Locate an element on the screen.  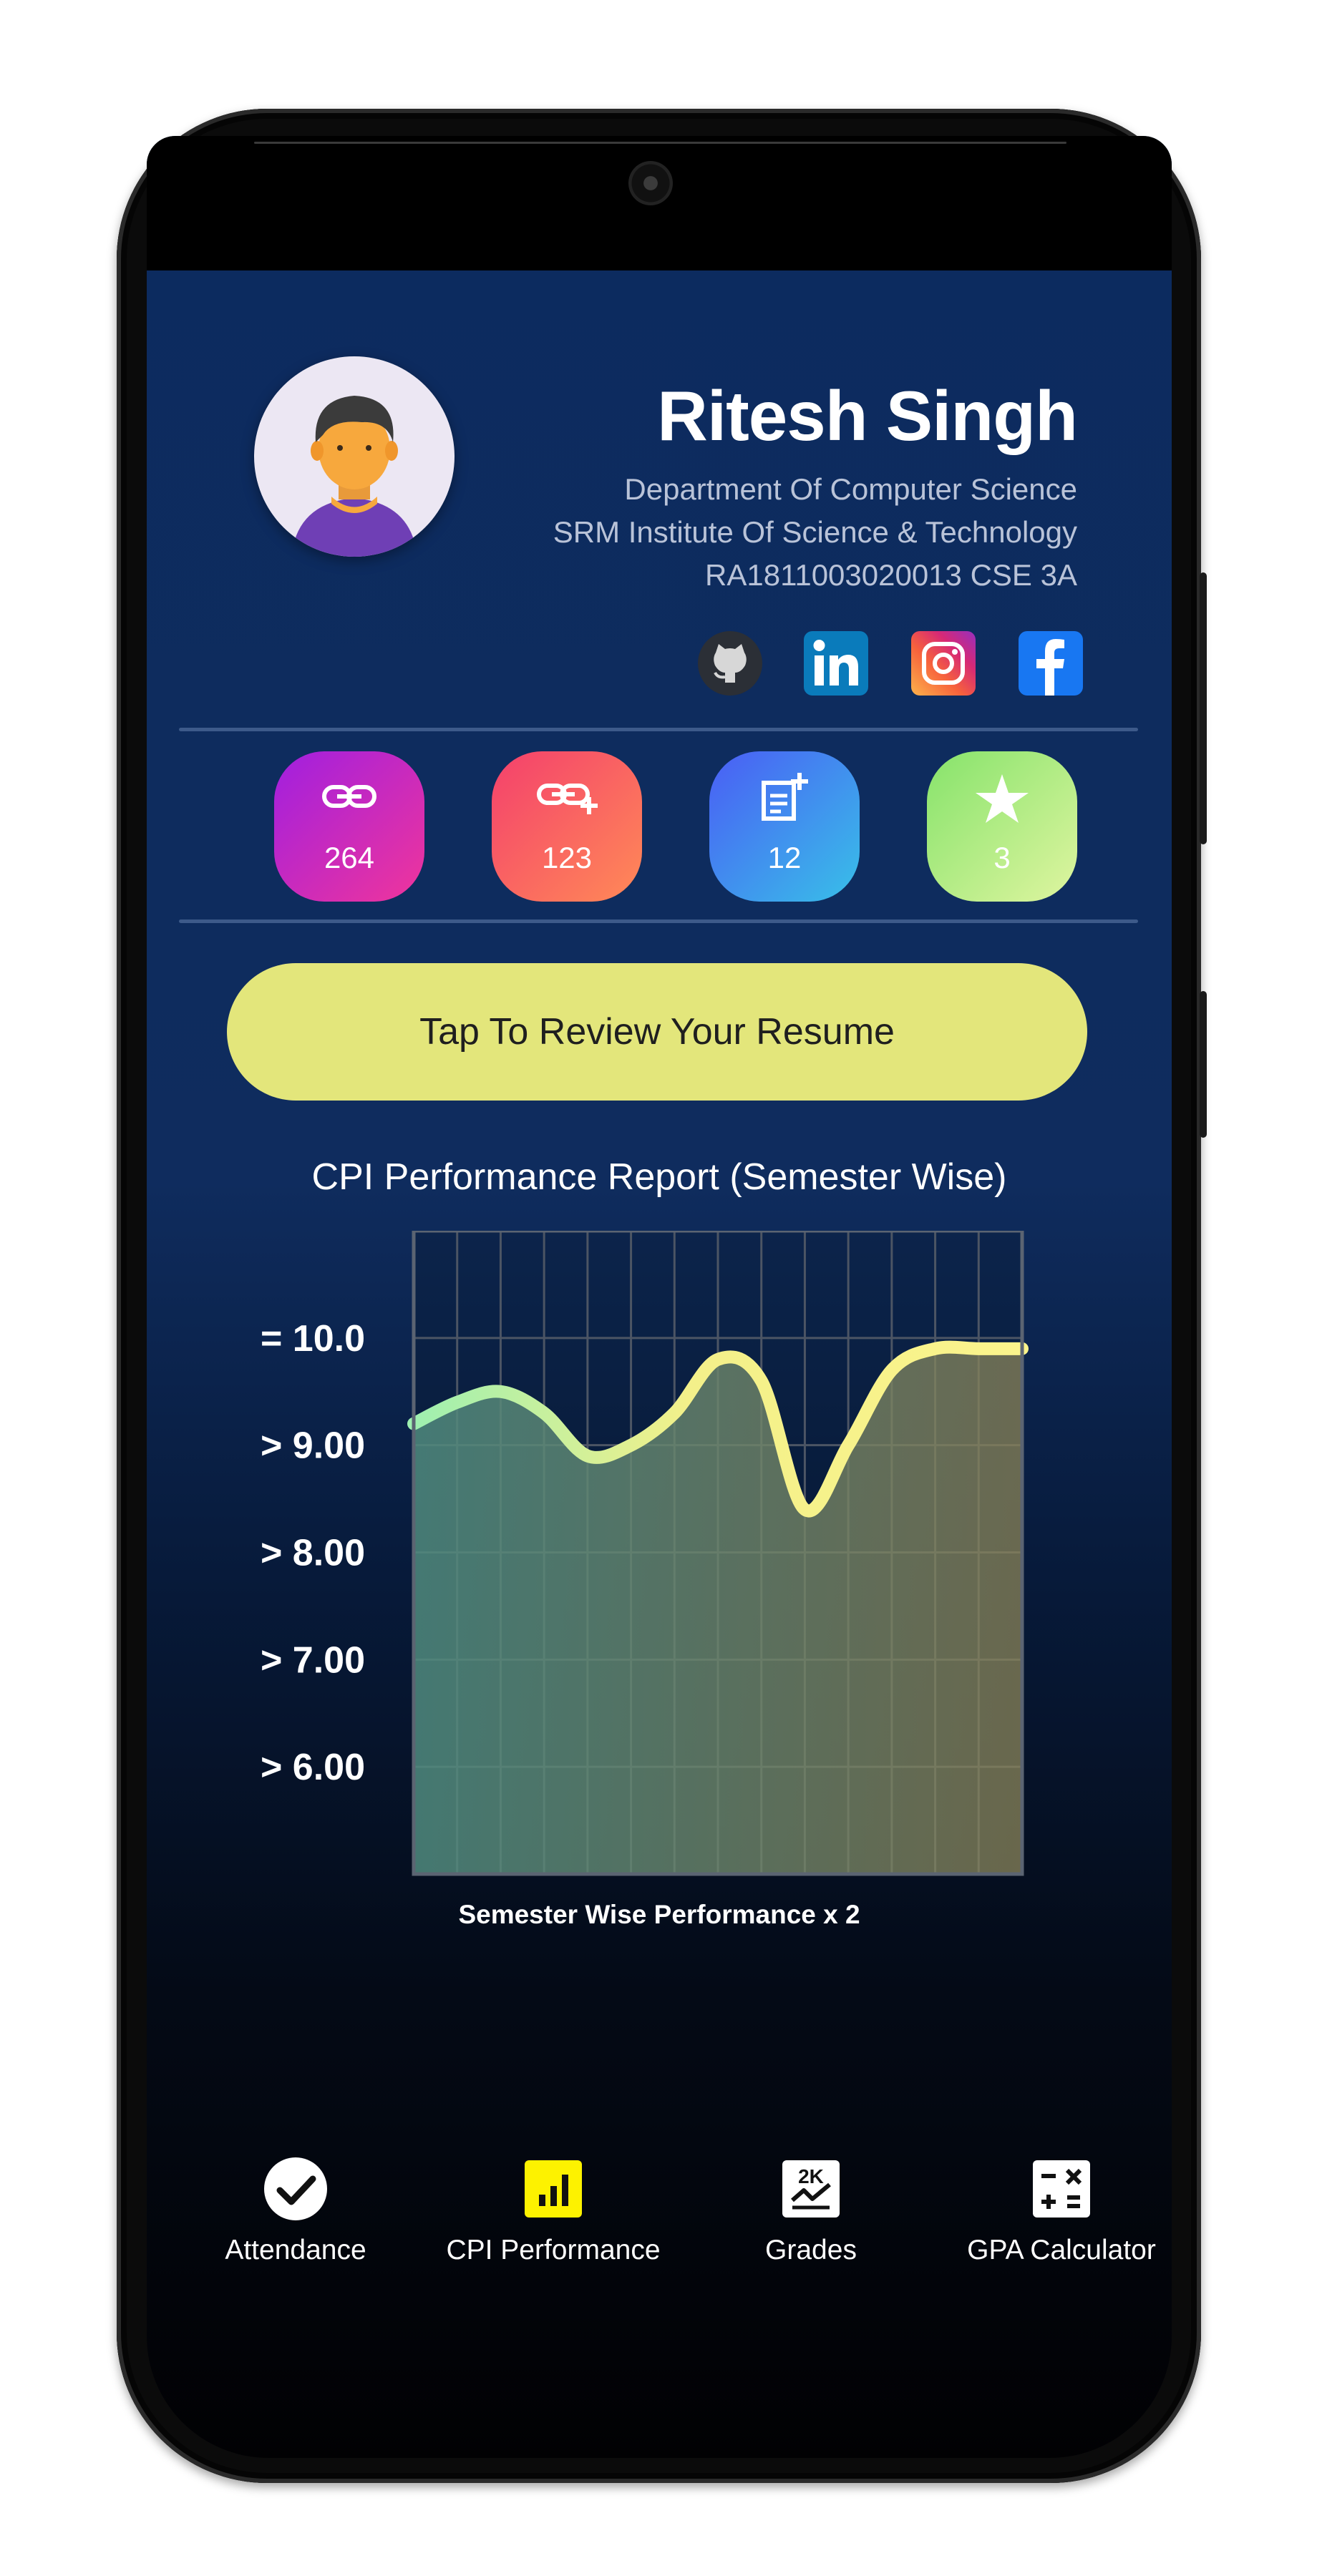
status-bar is located at coordinates (659, 203).